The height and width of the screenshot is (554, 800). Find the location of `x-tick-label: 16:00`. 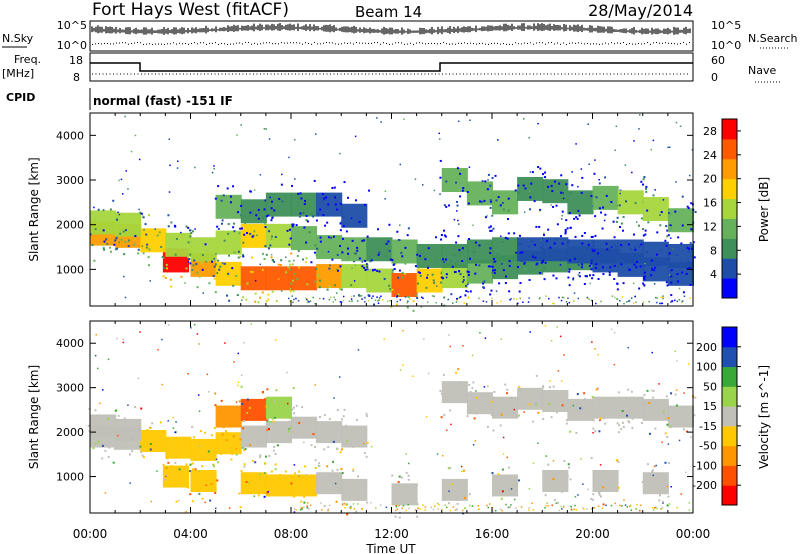

x-tick-label: 16:00 is located at coordinates (492, 534).